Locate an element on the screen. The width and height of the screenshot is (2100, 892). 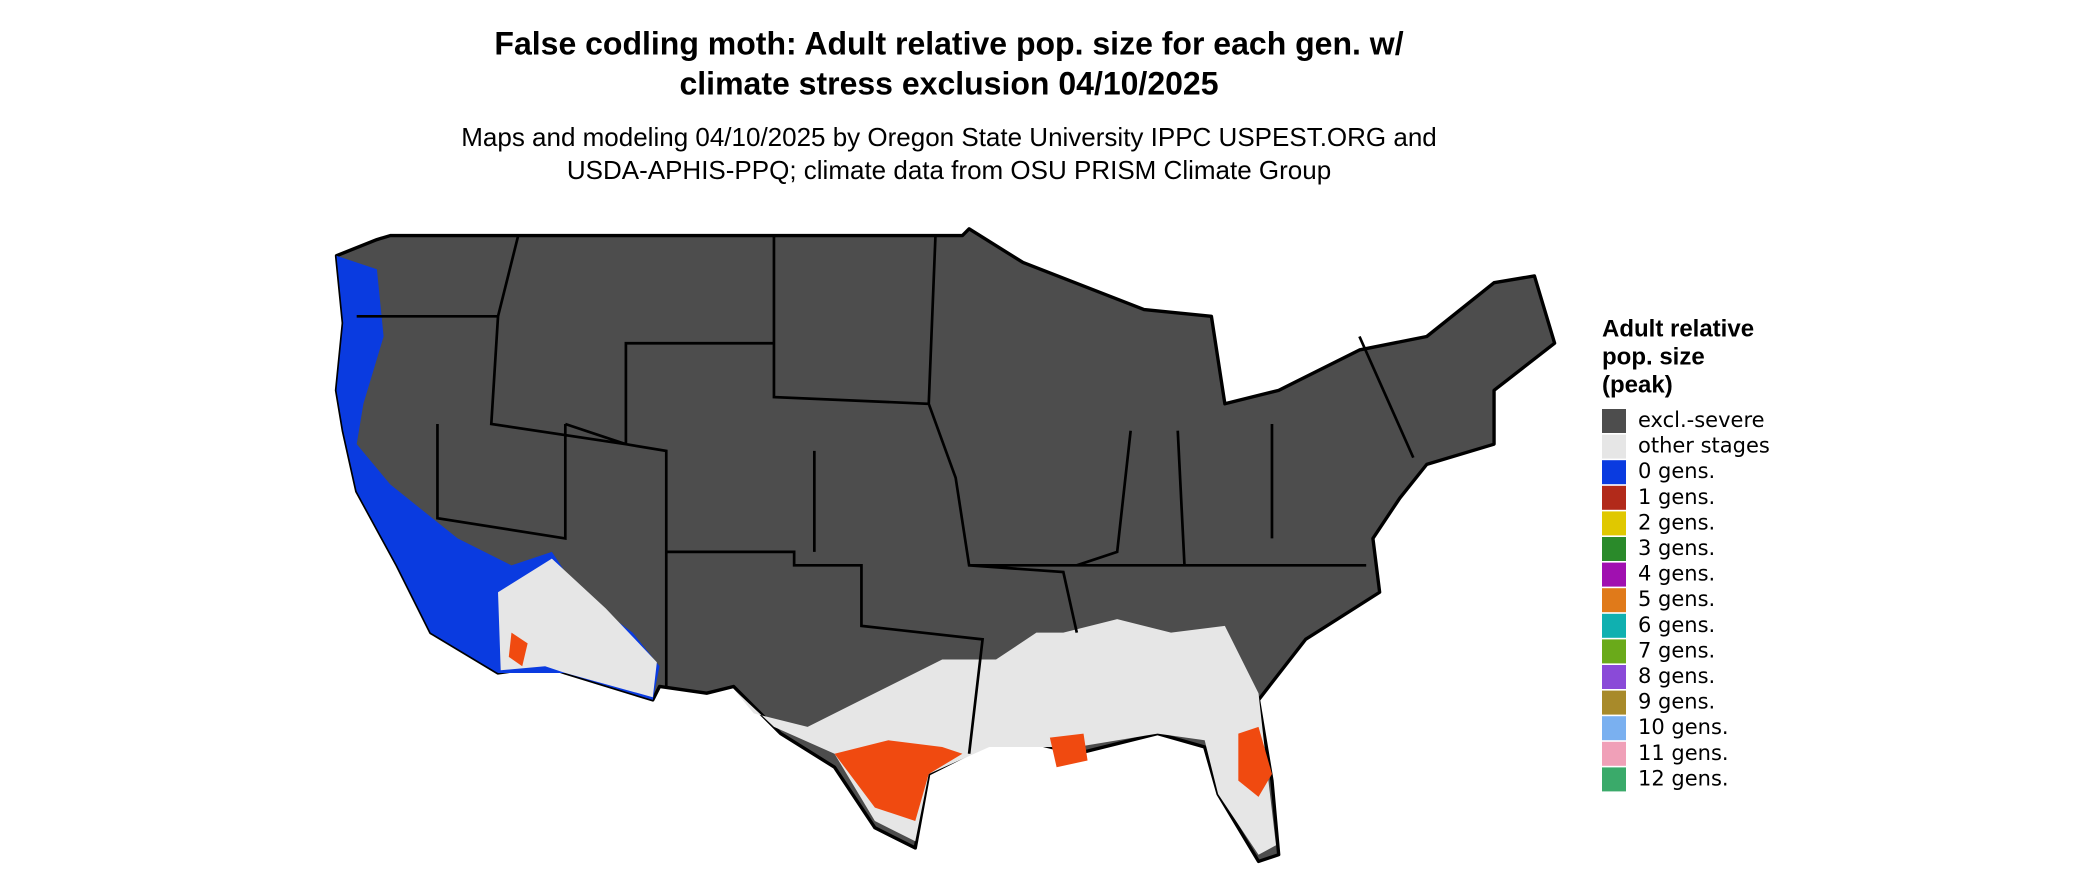
legend-label: 9 gens. is located at coordinates (1676, 702).